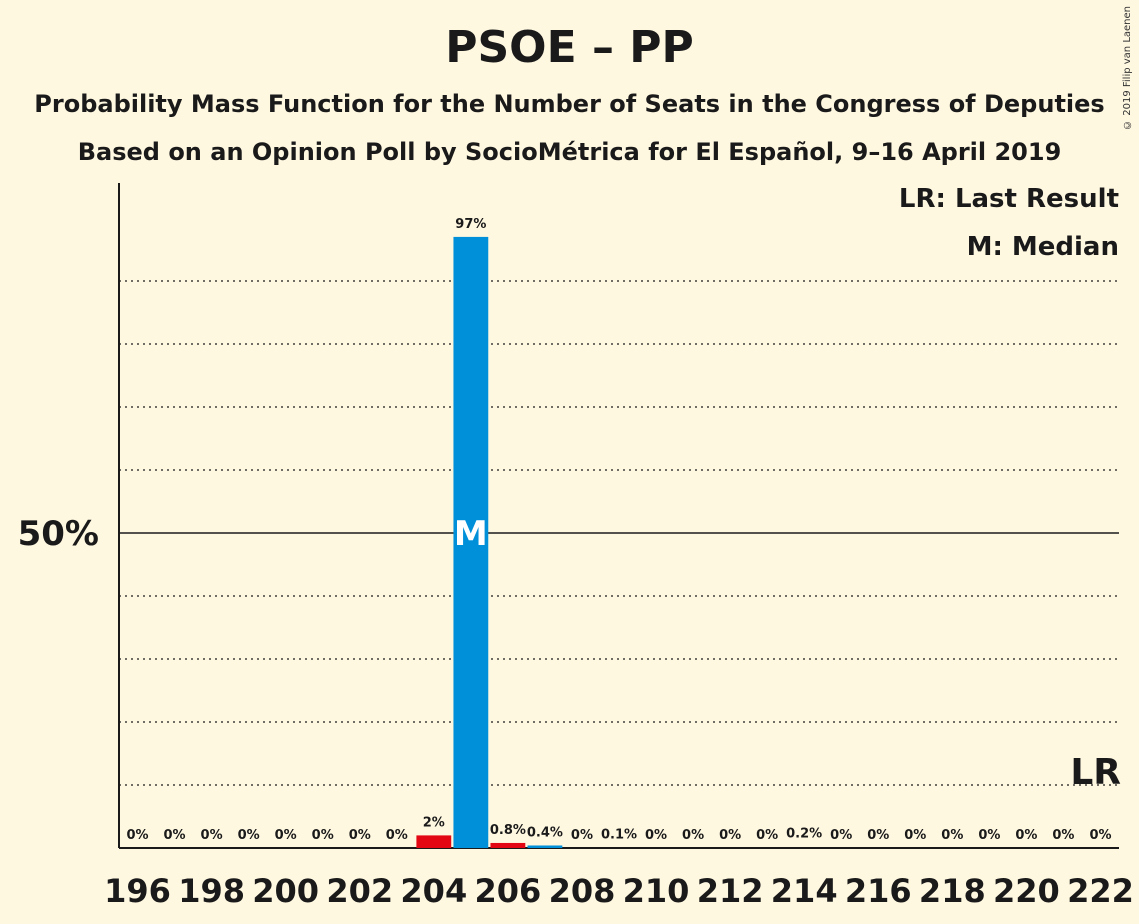 This screenshot has width=1139, height=924. What do you see at coordinates (471, 534) in the screenshot?
I see `median-marker: M` at bounding box center [471, 534].